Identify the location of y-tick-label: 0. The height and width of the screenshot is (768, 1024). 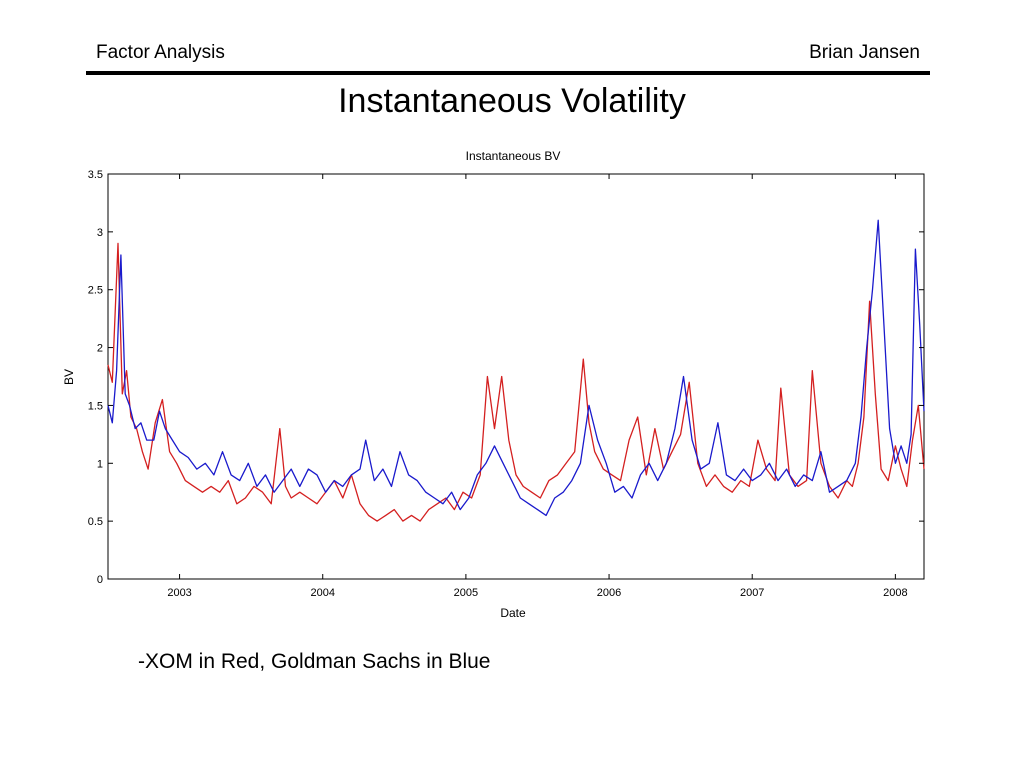
(100, 580).